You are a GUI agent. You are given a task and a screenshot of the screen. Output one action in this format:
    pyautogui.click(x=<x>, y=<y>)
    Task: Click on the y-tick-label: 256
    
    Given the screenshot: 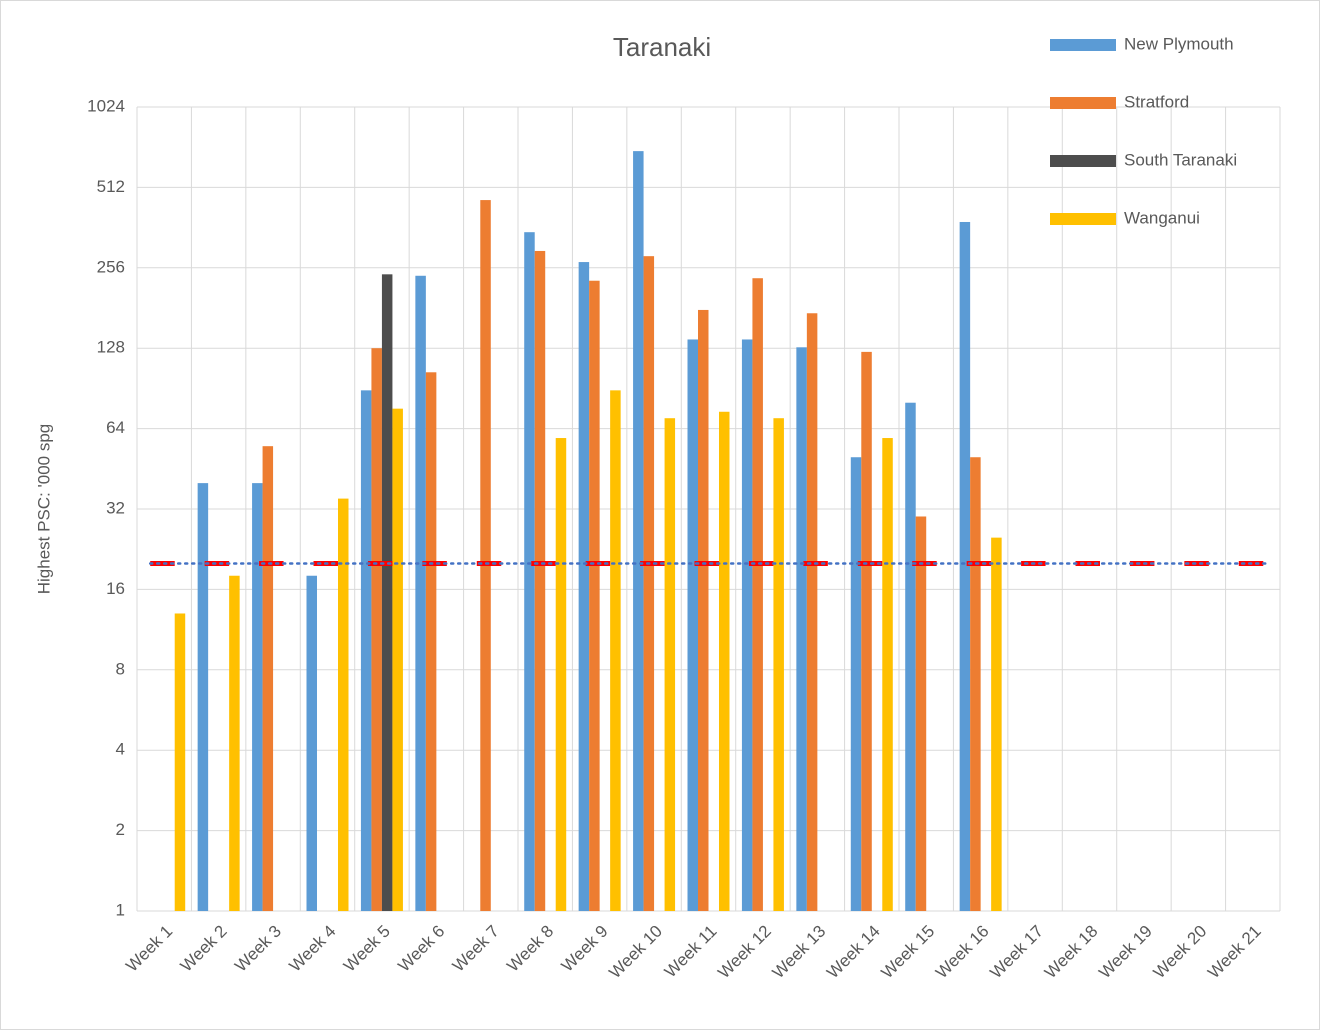 What is the action you would take?
    pyautogui.click(x=111, y=266)
    